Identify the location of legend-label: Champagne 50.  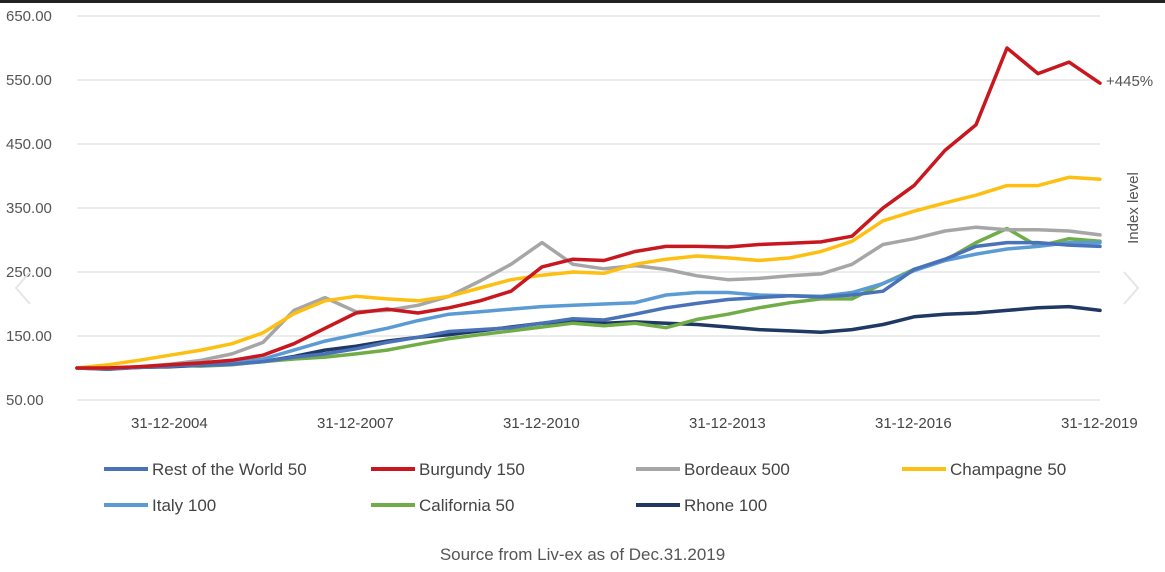
(1008, 469).